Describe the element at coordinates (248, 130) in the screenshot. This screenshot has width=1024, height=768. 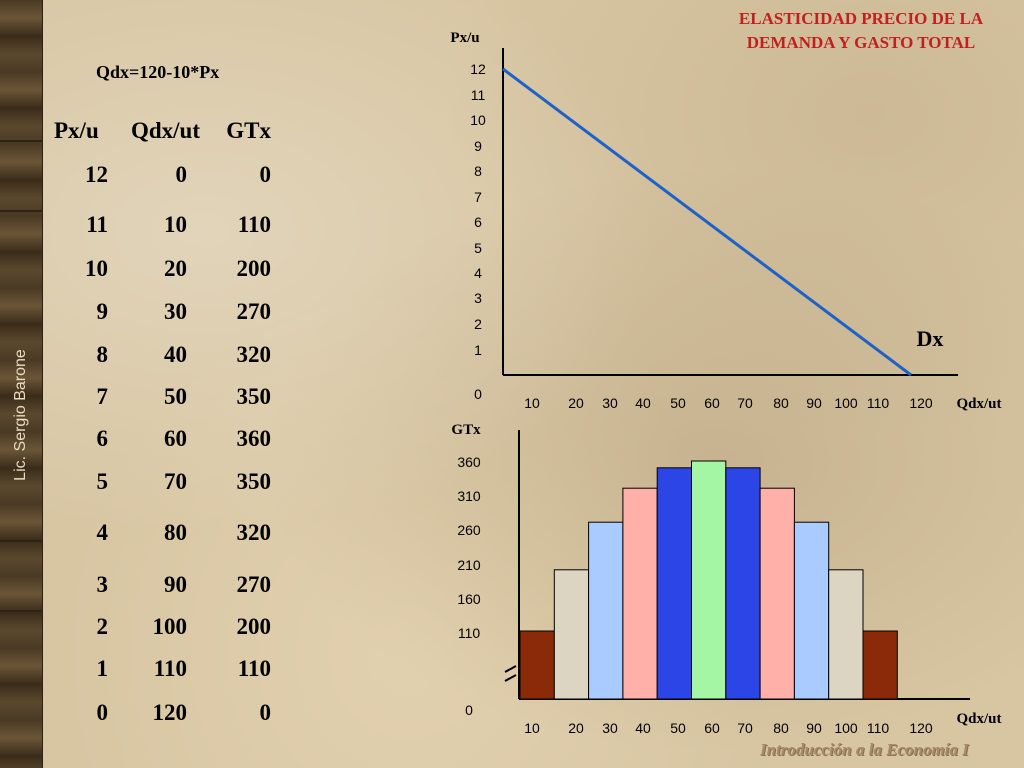
I see `table-header-2: GTx` at that location.